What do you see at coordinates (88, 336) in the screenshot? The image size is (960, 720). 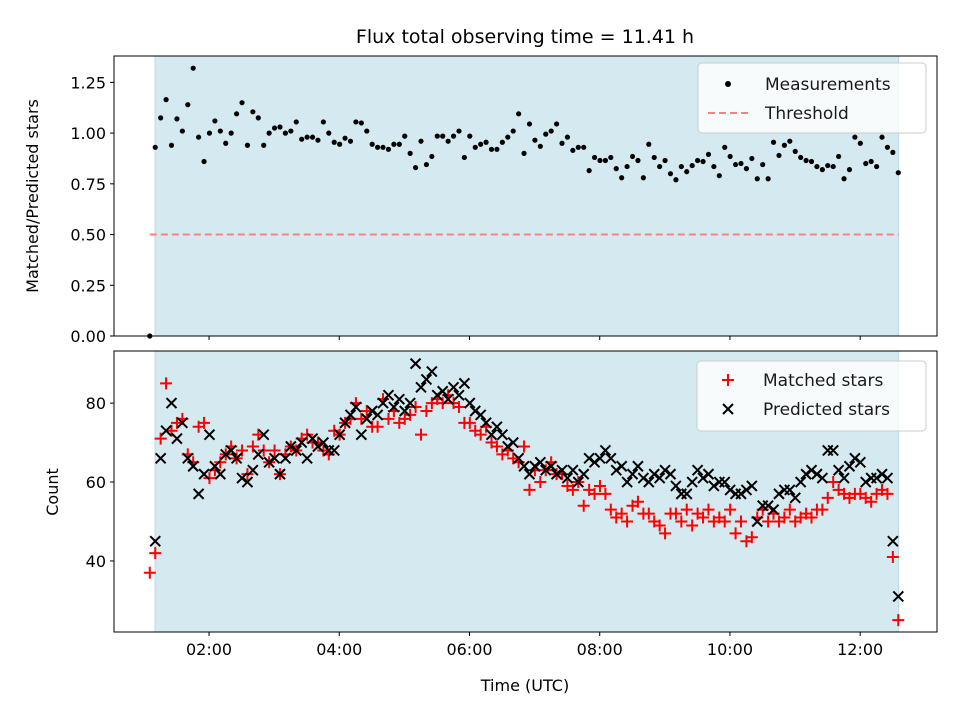 I see `y-tick-label: 0.00` at bounding box center [88, 336].